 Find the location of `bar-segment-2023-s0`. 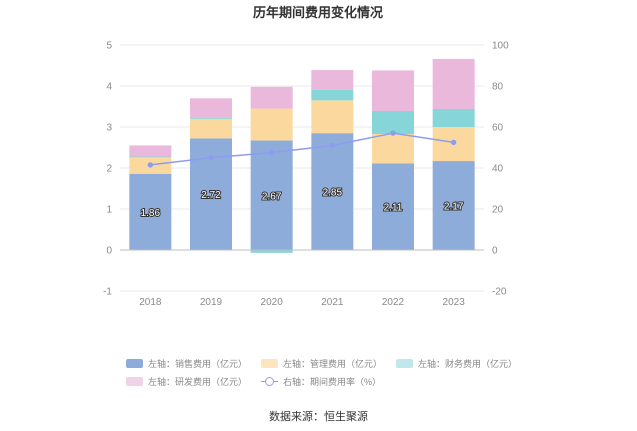

bar-segment-2023-s0 is located at coordinates (453, 205).